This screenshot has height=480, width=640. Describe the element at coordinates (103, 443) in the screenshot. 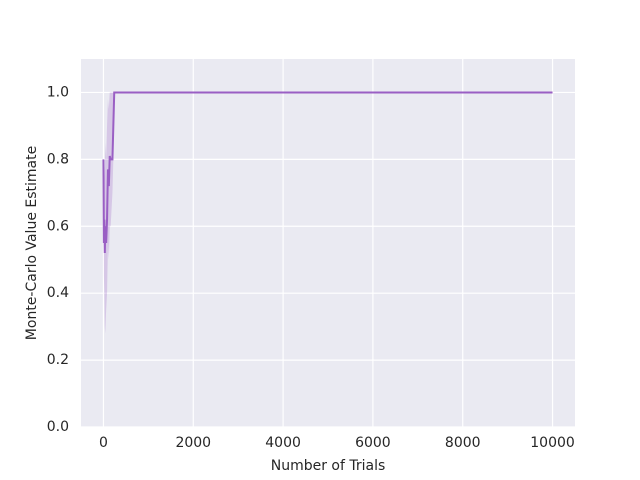

I see `x-tick-label: 0` at that location.